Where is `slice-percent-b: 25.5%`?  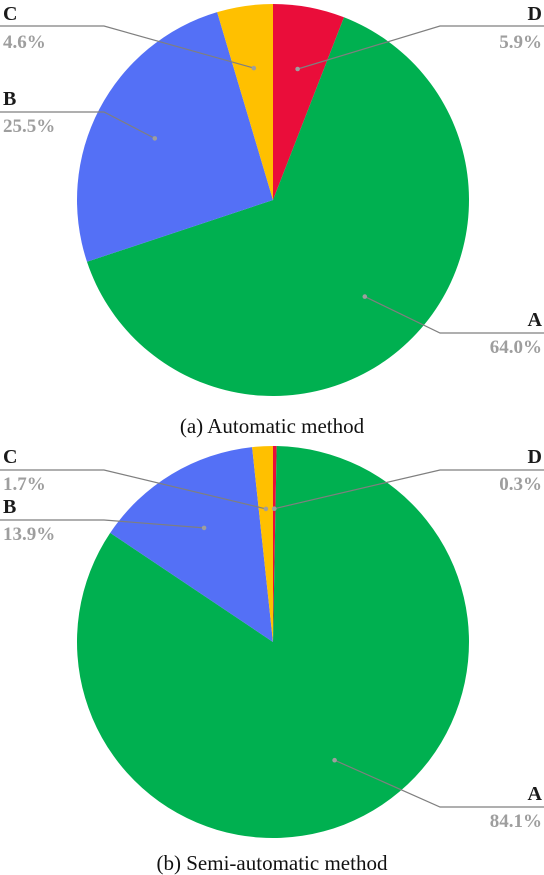
slice-percent-b: 25.5% is located at coordinates (29, 126).